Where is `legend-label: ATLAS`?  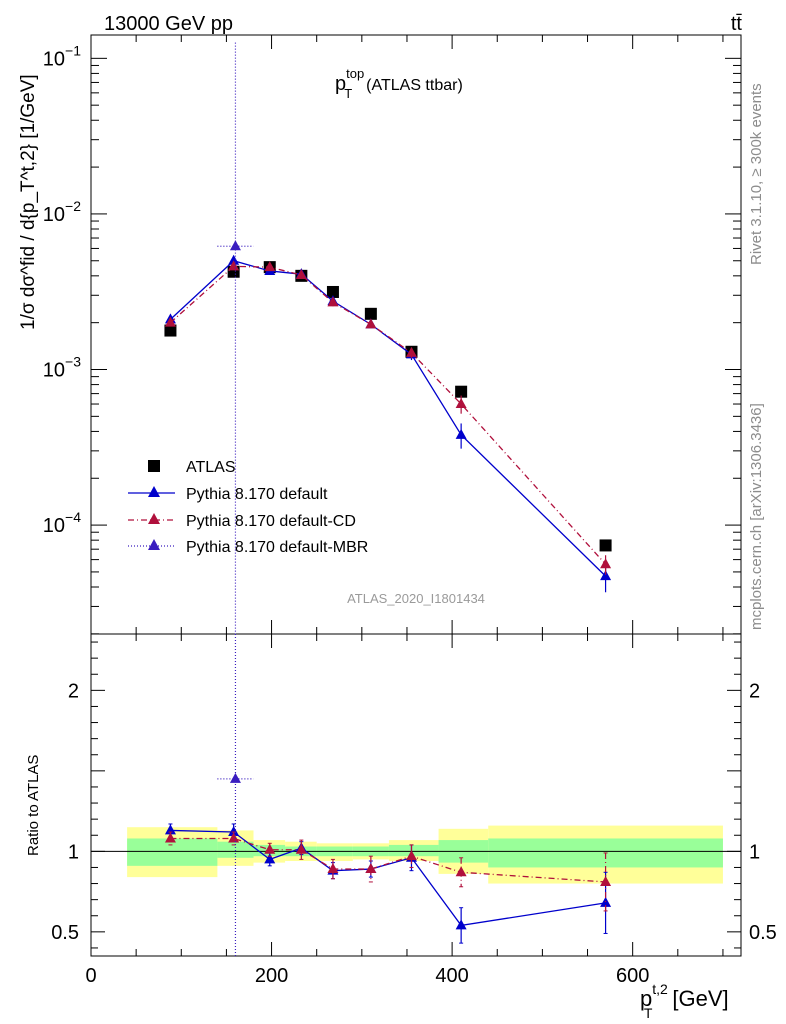
legend-label: ATLAS is located at coordinates (211, 467).